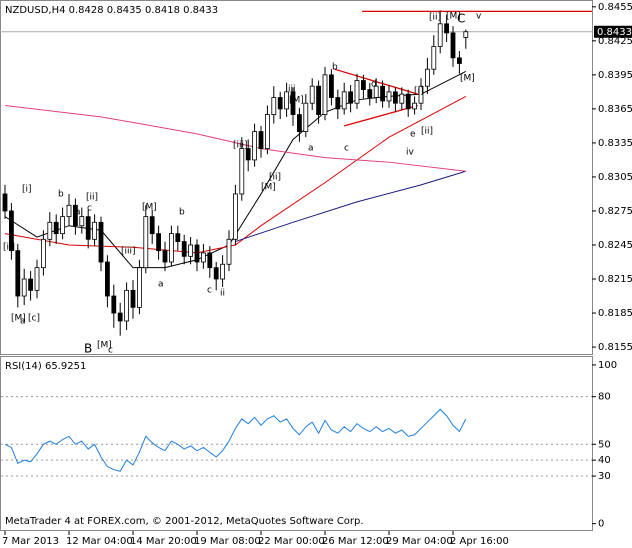 This screenshot has height=548, width=632. I want to click on y-tick-label: 0.8245, so click(615, 245).